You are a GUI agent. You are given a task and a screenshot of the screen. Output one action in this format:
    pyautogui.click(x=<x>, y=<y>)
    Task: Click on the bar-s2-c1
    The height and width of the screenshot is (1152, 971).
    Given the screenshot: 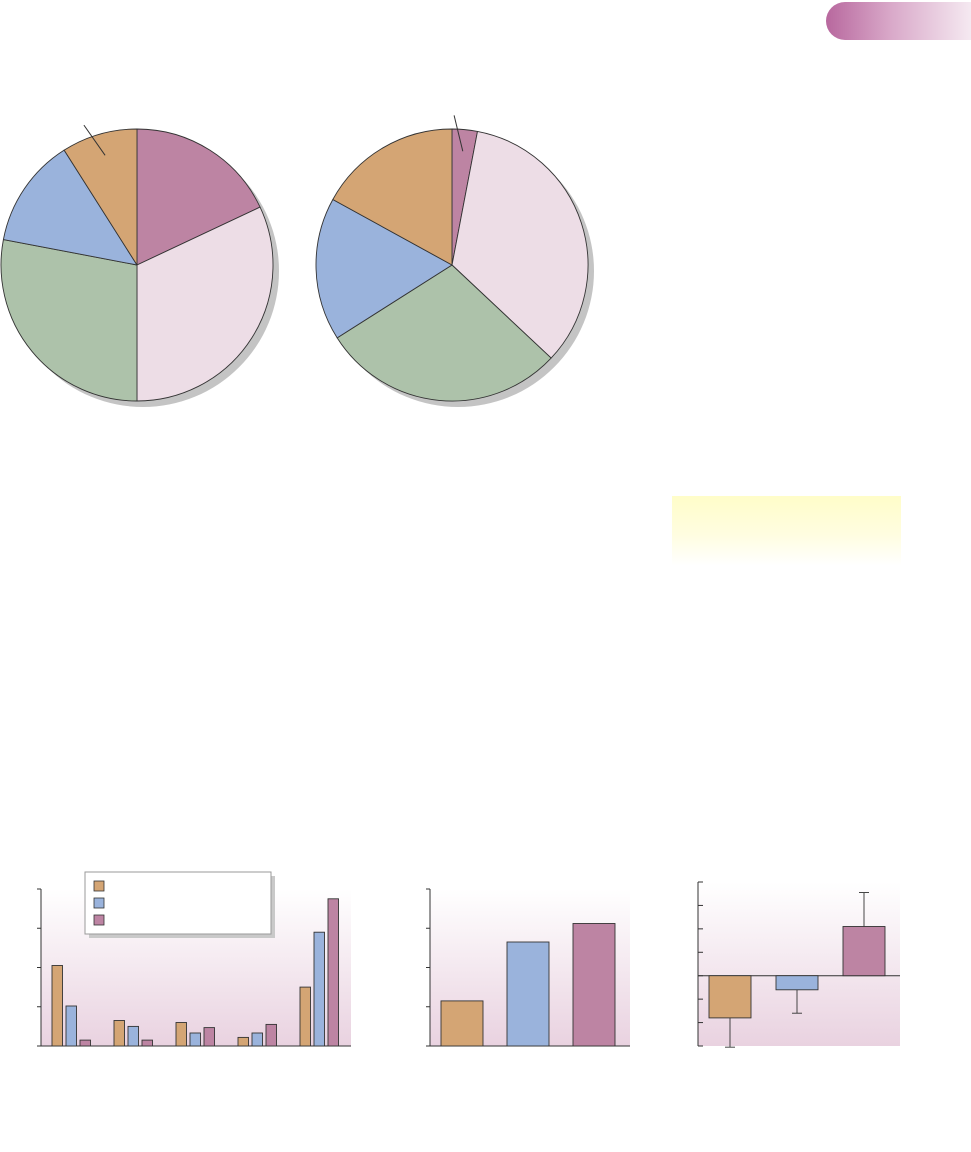 What is the action you would take?
    pyautogui.click(x=147, y=1043)
    